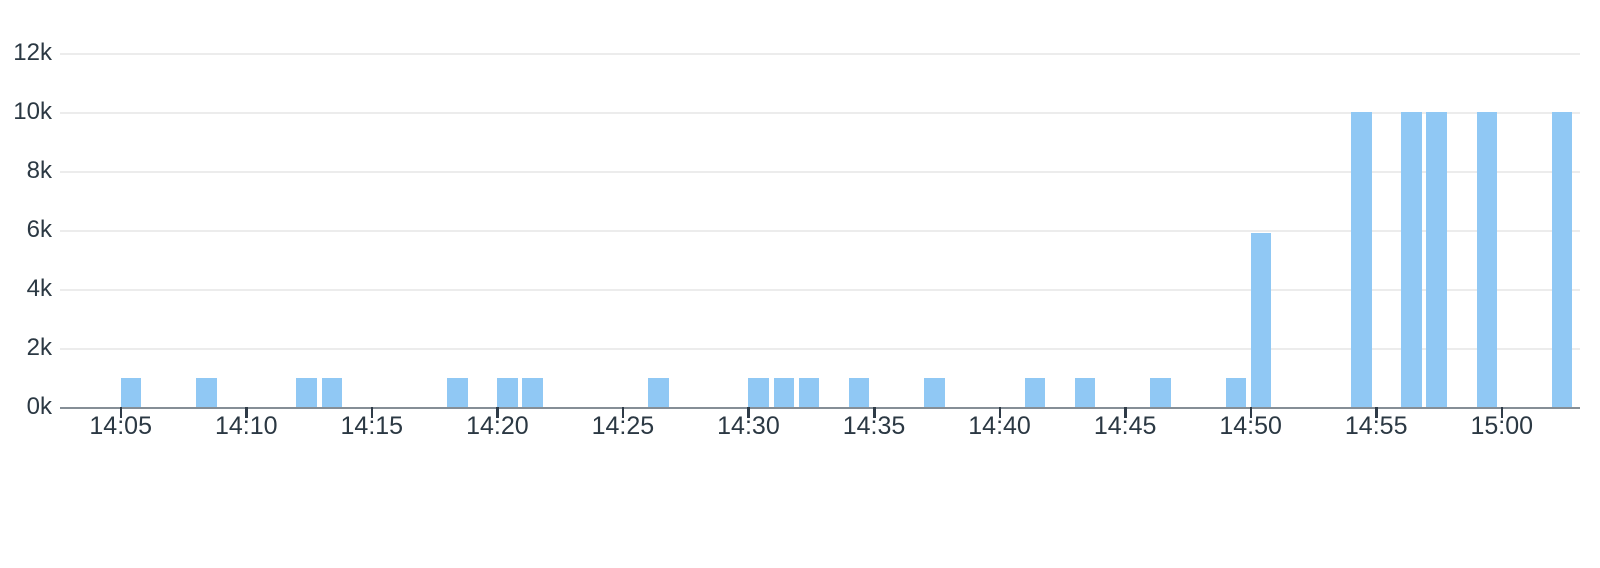 The image size is (1600, 568). I want to click on x-tick-label: 14:20, so click(497, 426).